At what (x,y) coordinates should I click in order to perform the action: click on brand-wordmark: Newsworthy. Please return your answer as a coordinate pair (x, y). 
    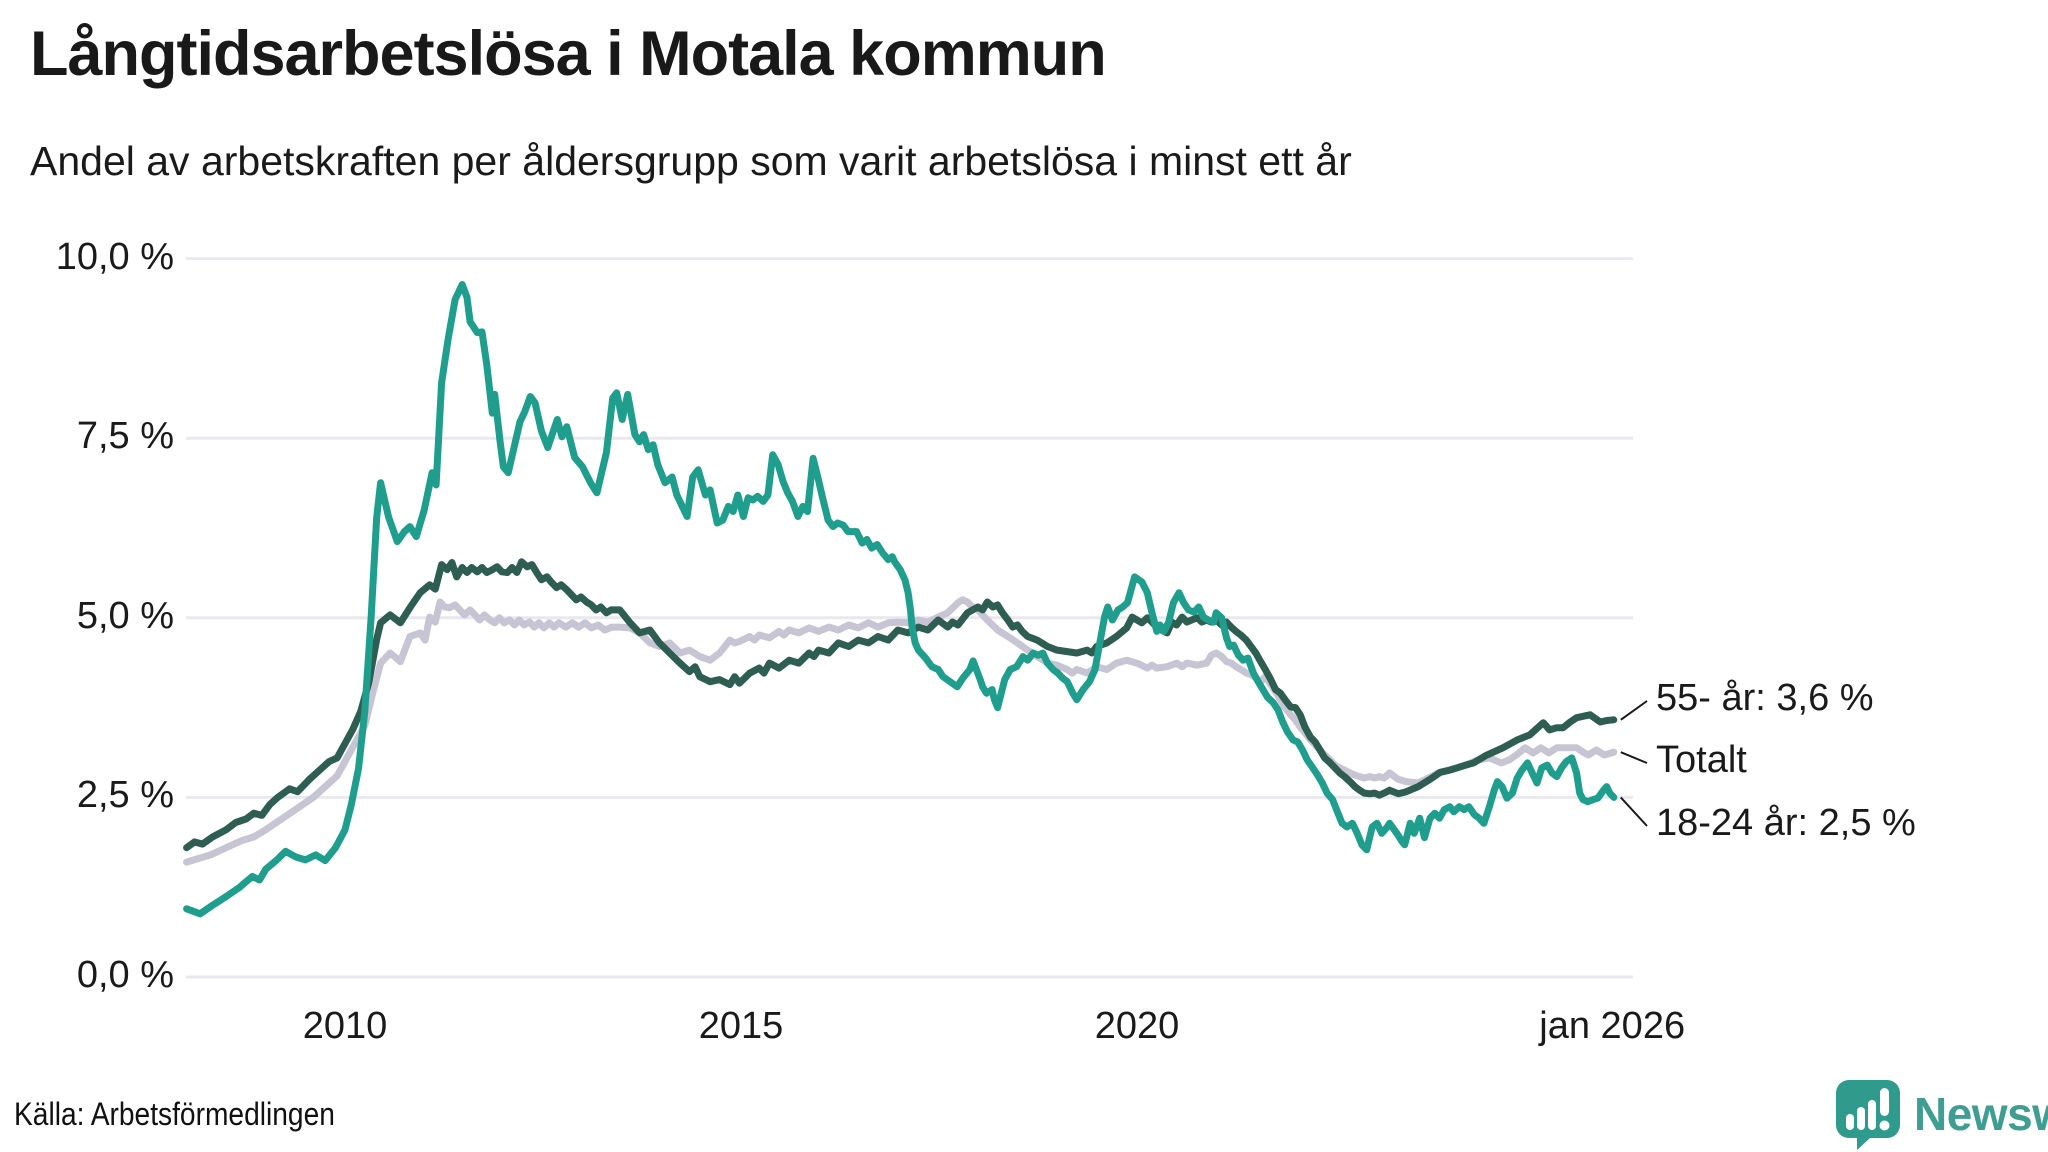
    Looking at the image, I should click on (1981, 1114).